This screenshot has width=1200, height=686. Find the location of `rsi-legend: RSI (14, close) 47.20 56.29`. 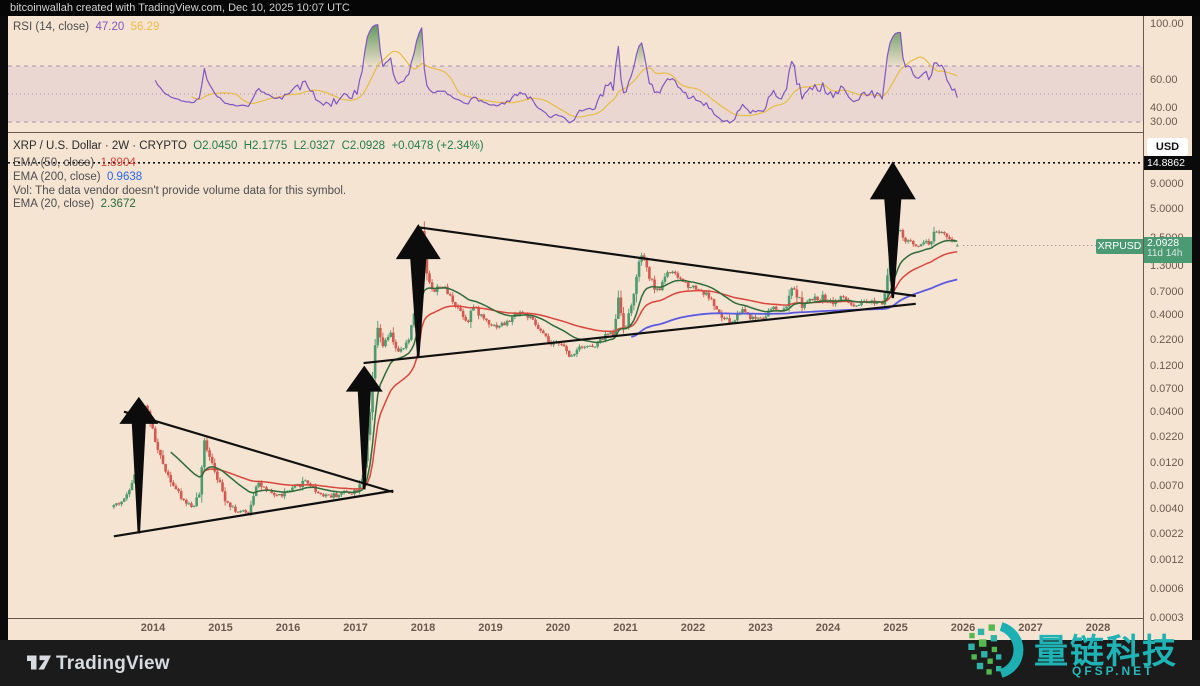

rsi-legend: RSI (14, close) 47.20 56.29 is located at coordinates (86, 27).